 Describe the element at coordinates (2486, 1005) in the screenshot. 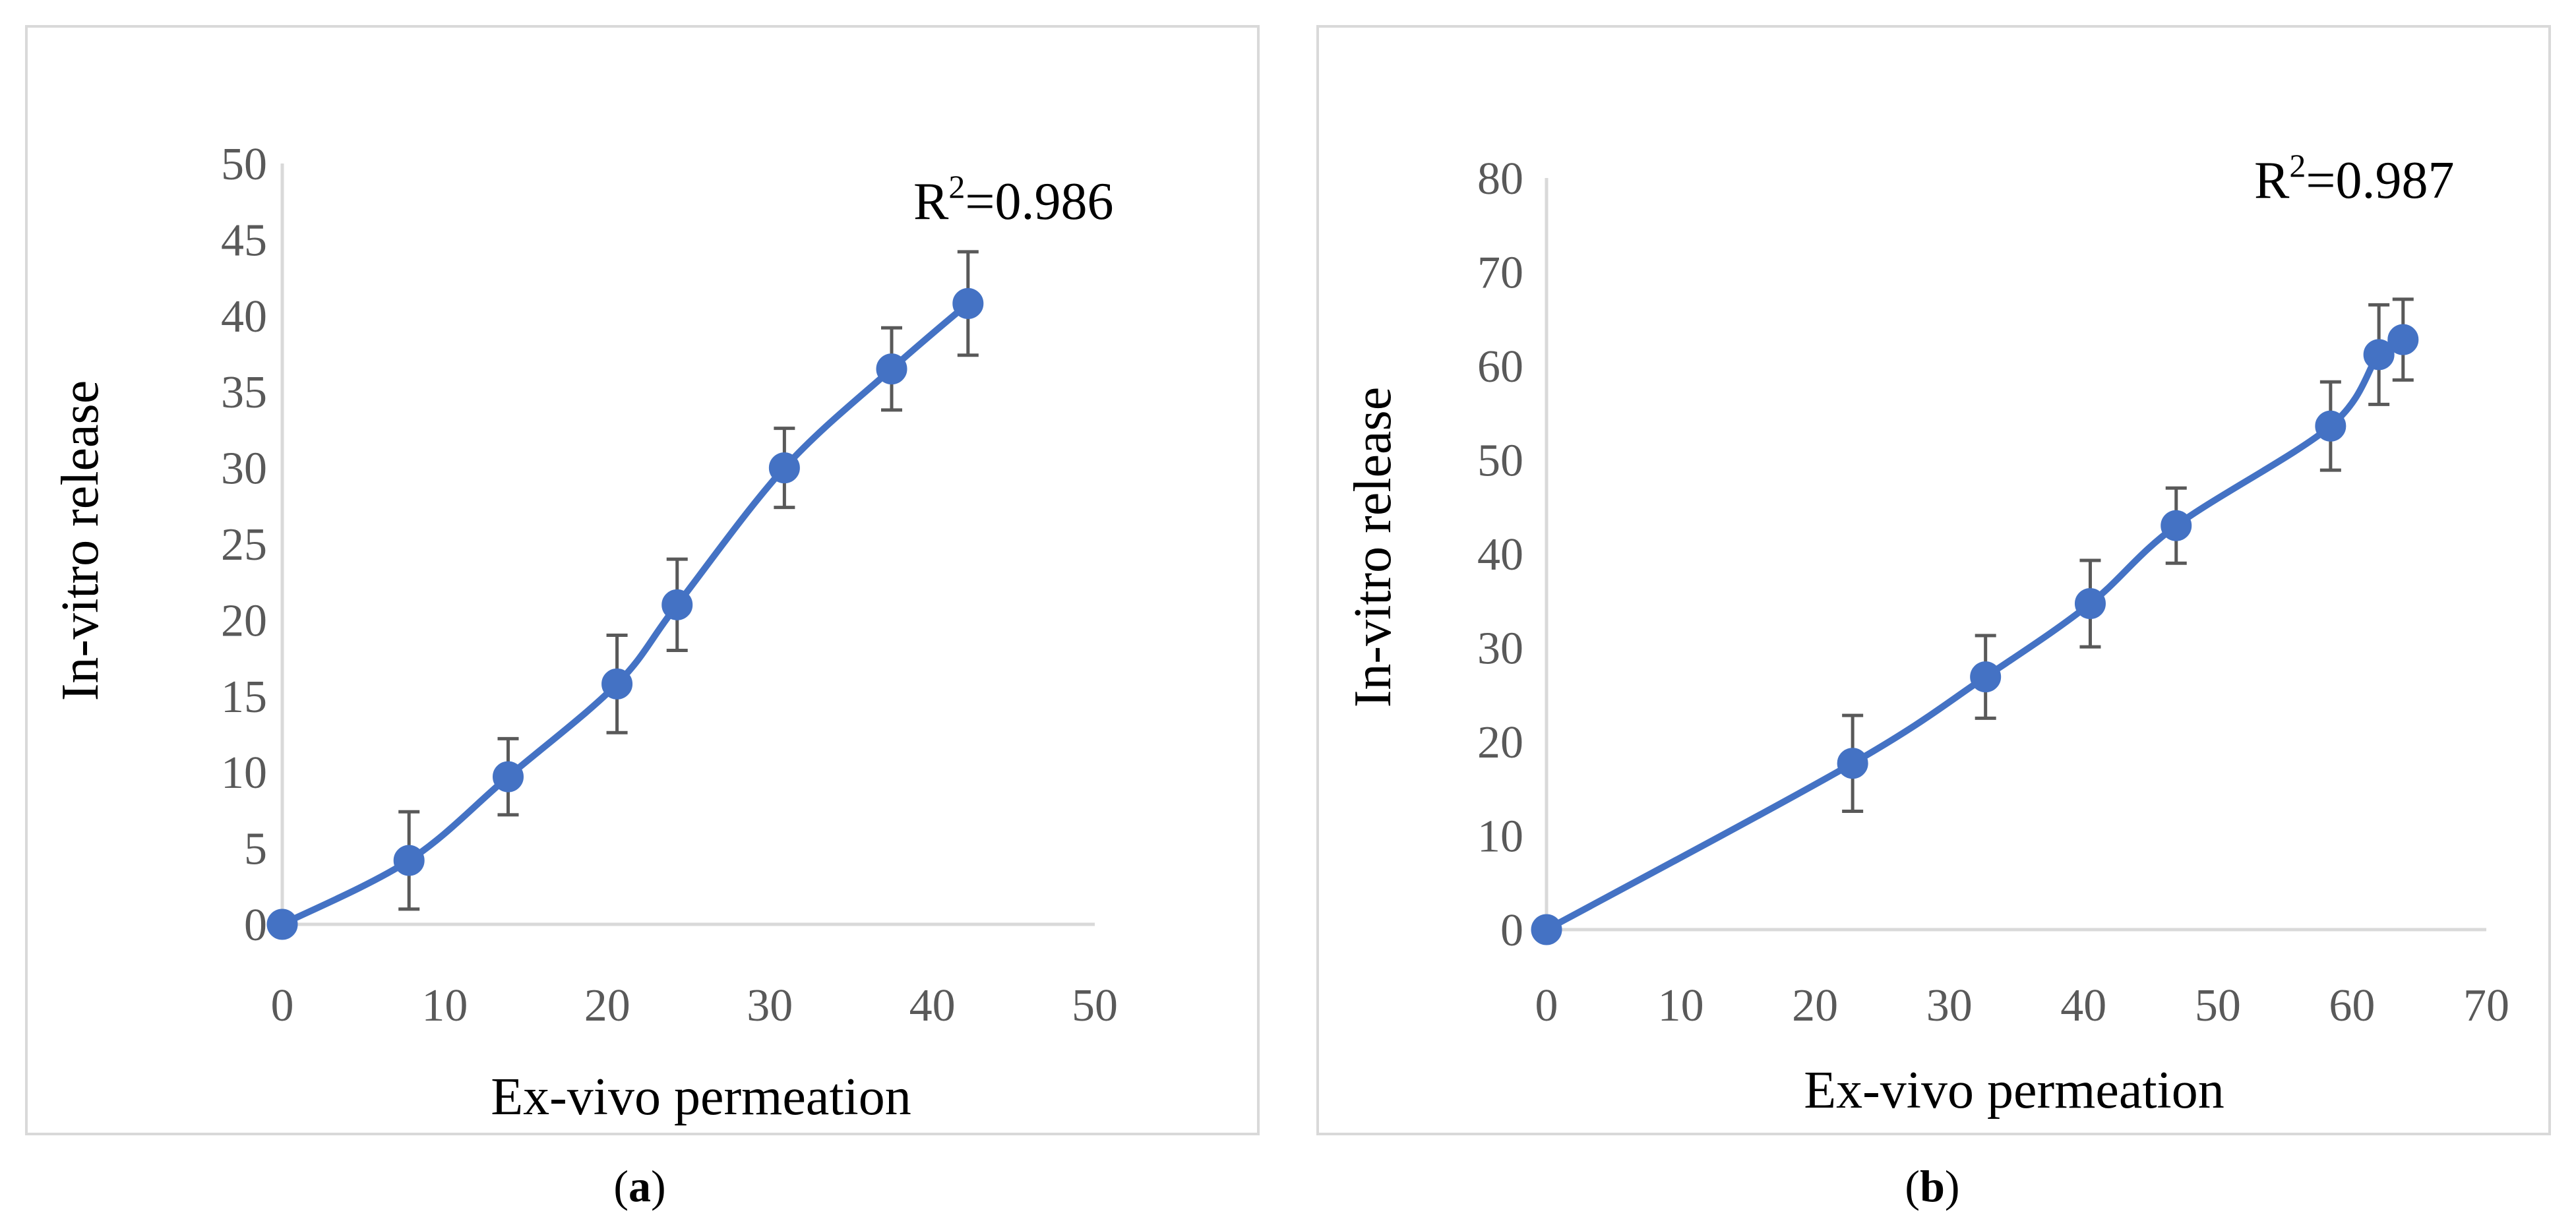

I see `chart-b-x-tick-label: 70` at that location.